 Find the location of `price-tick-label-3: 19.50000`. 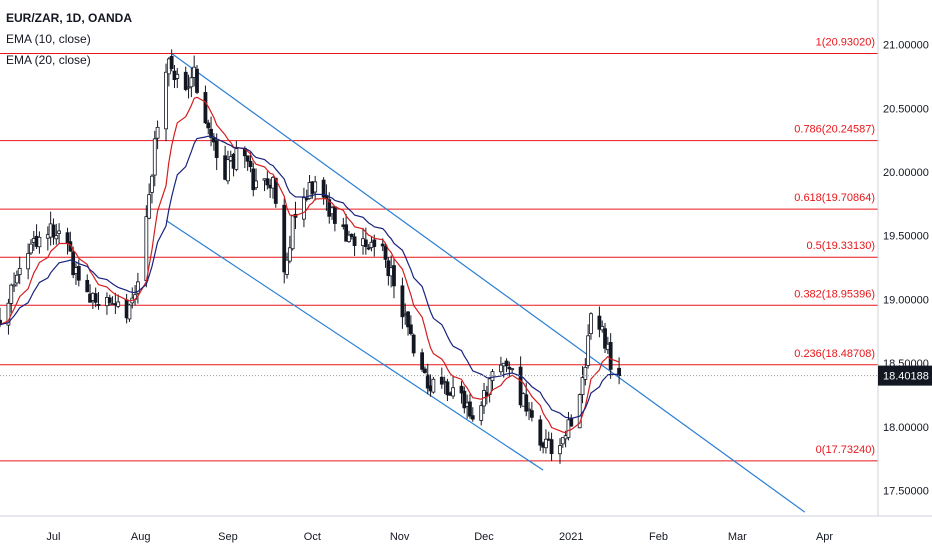

price-tick-label-3: 19.50000 is located at coordinates (906, 237).